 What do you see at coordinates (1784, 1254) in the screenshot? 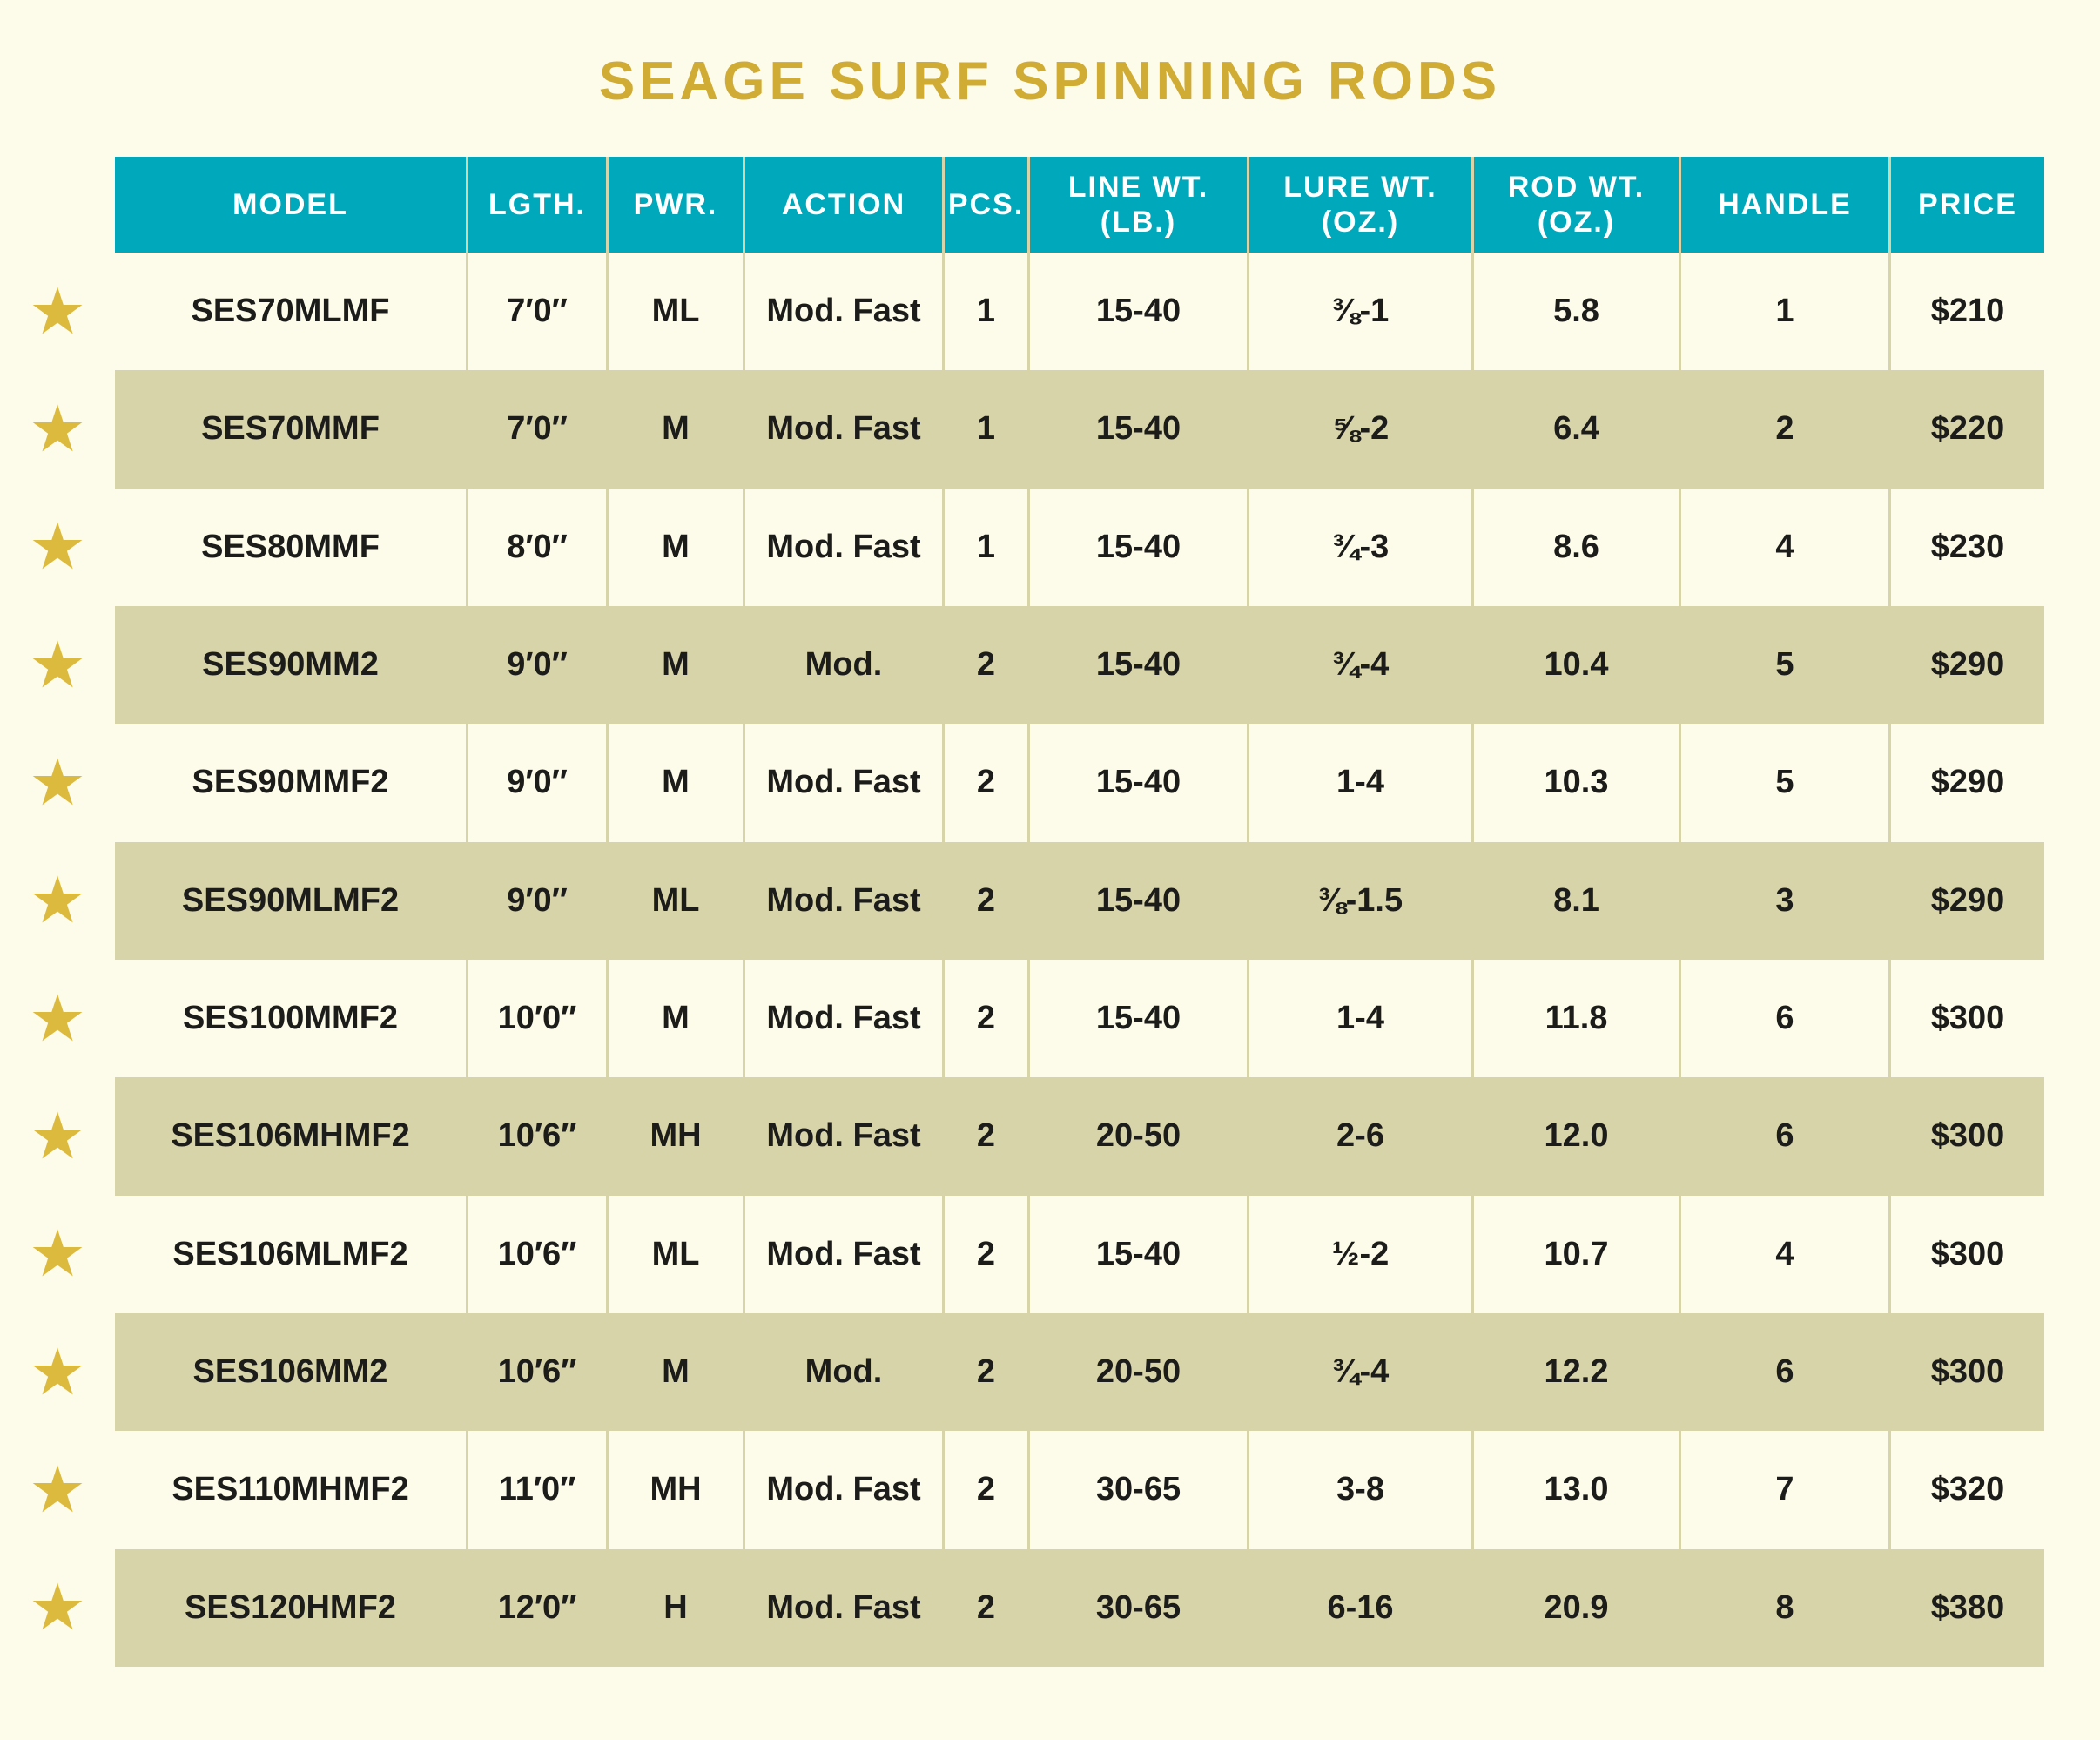
I see `cell-handle: 4` at bounding box center [1784, 1254].